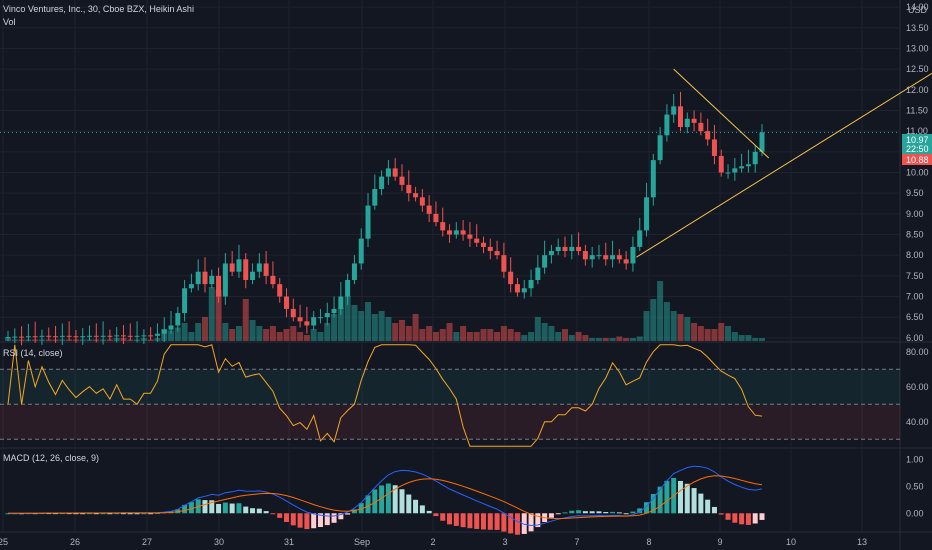 Image resolution: width=932 pixels, height=550 pixels. I want to click on rsi-tick-label: 40.00, so click(917, 422).